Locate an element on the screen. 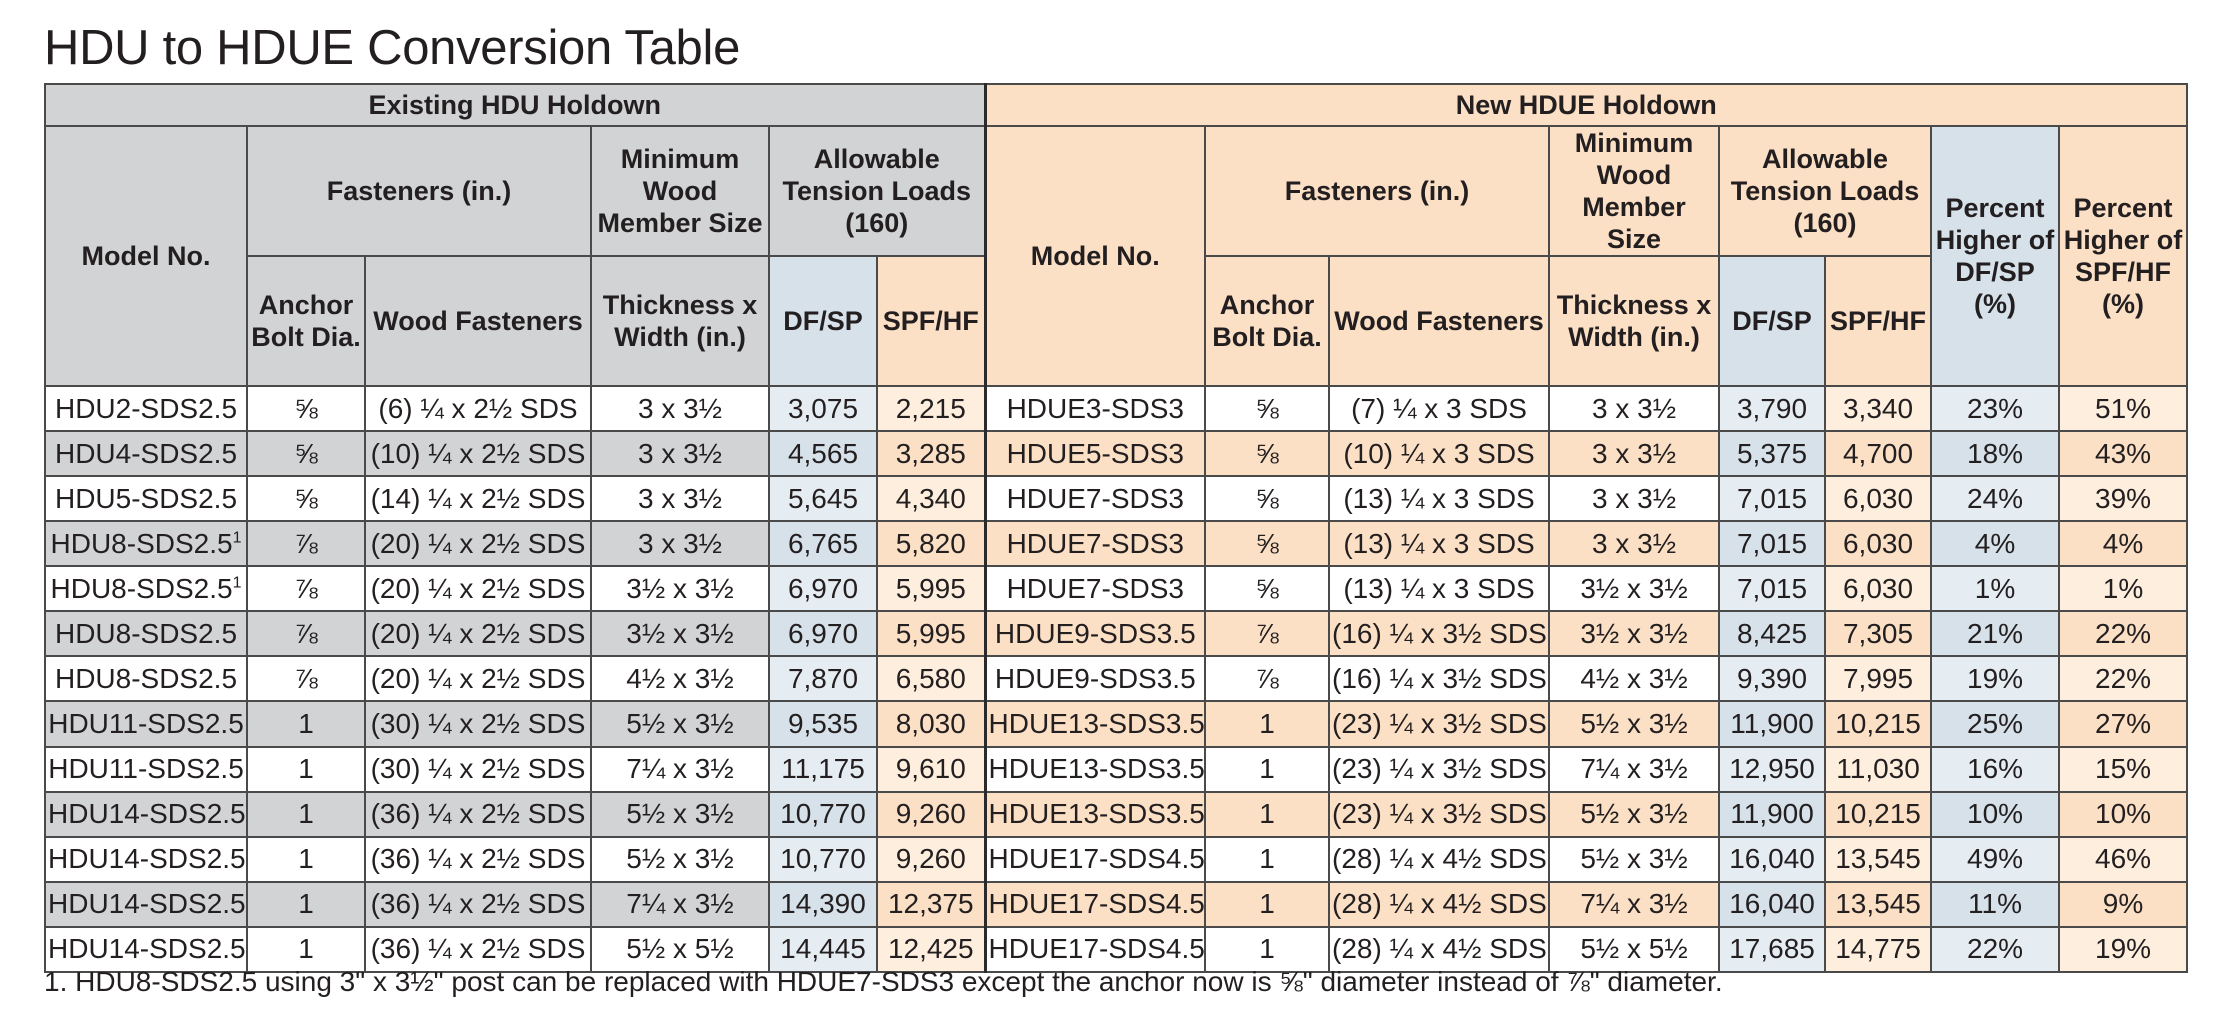  cell-pct-spfhf: 1% is located at coordinates (2123, 589).